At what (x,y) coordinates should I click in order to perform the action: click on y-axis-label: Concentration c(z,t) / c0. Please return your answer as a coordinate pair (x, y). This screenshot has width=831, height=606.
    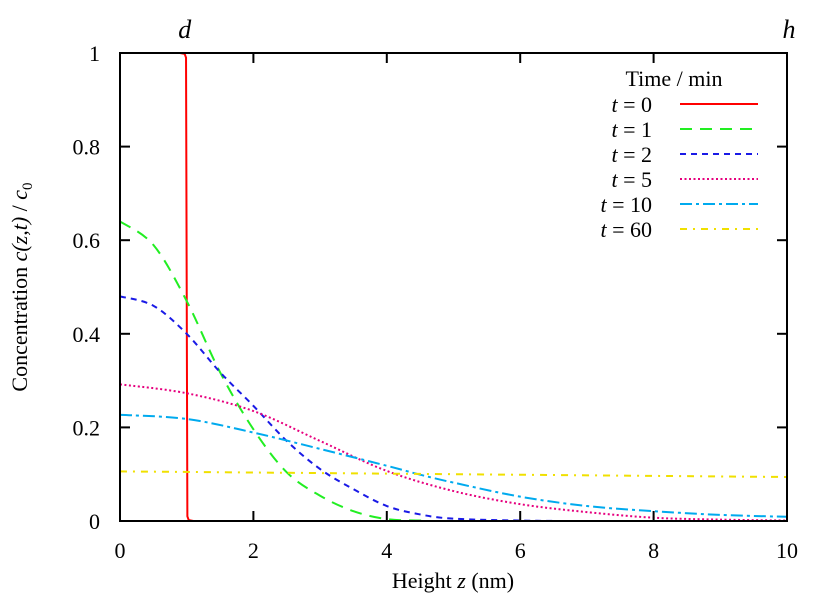
    Looking at the image, I should click on (21, 286).